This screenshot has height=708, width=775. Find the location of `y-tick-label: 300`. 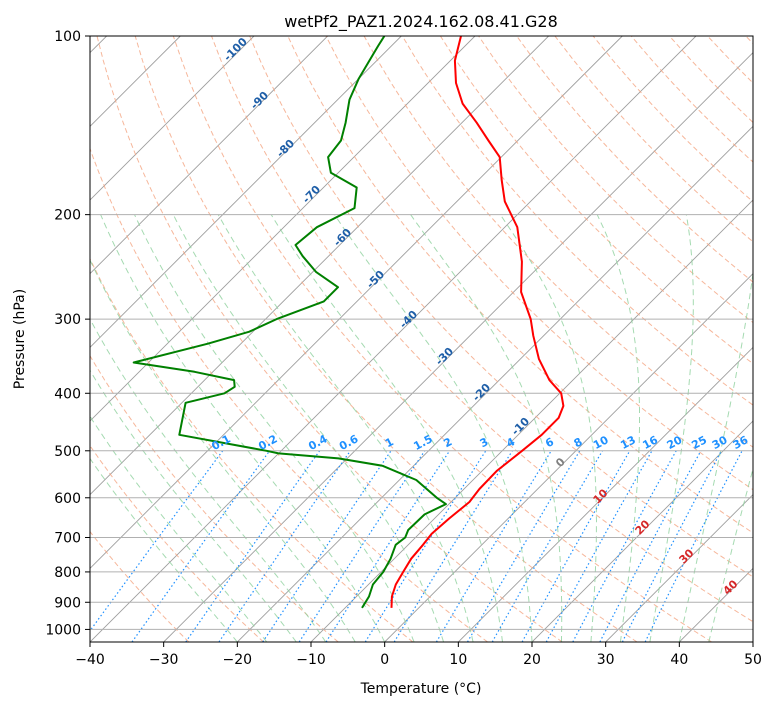

y-tick-label: 300 is located at coordinates (67, 320).